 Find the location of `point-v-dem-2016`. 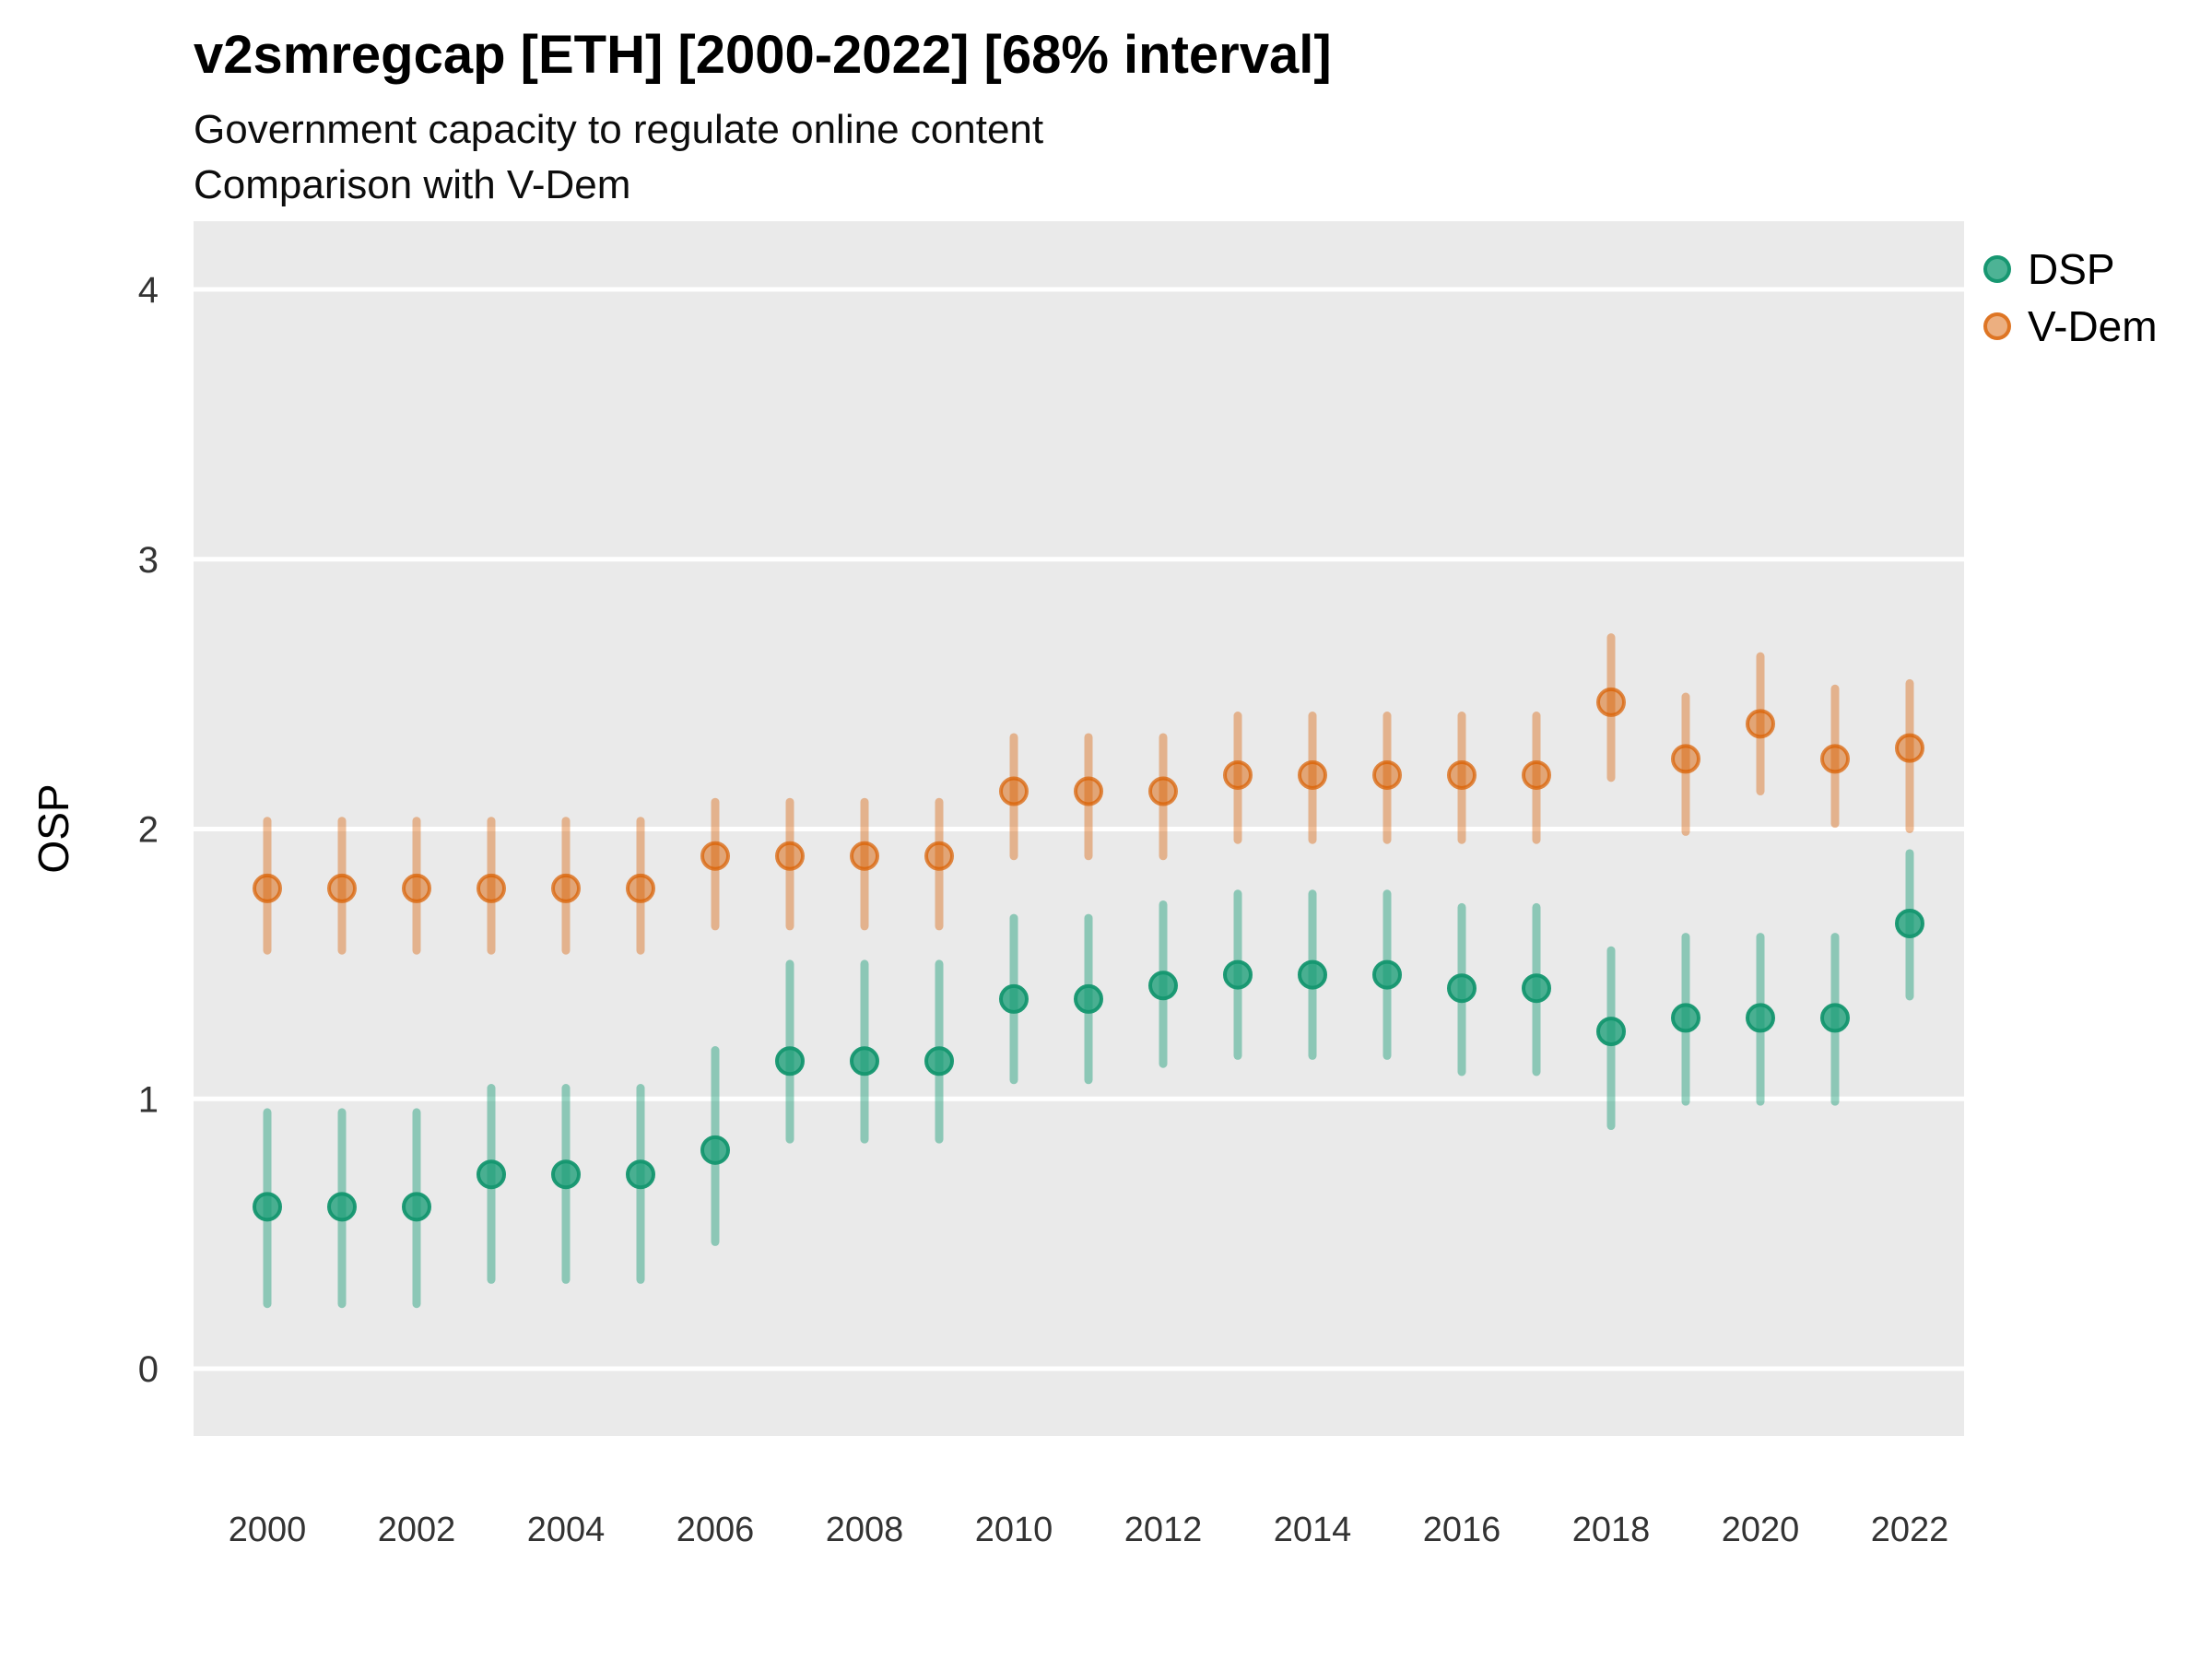

point-v-dem-2016 is located at coordinates (1462, 774).